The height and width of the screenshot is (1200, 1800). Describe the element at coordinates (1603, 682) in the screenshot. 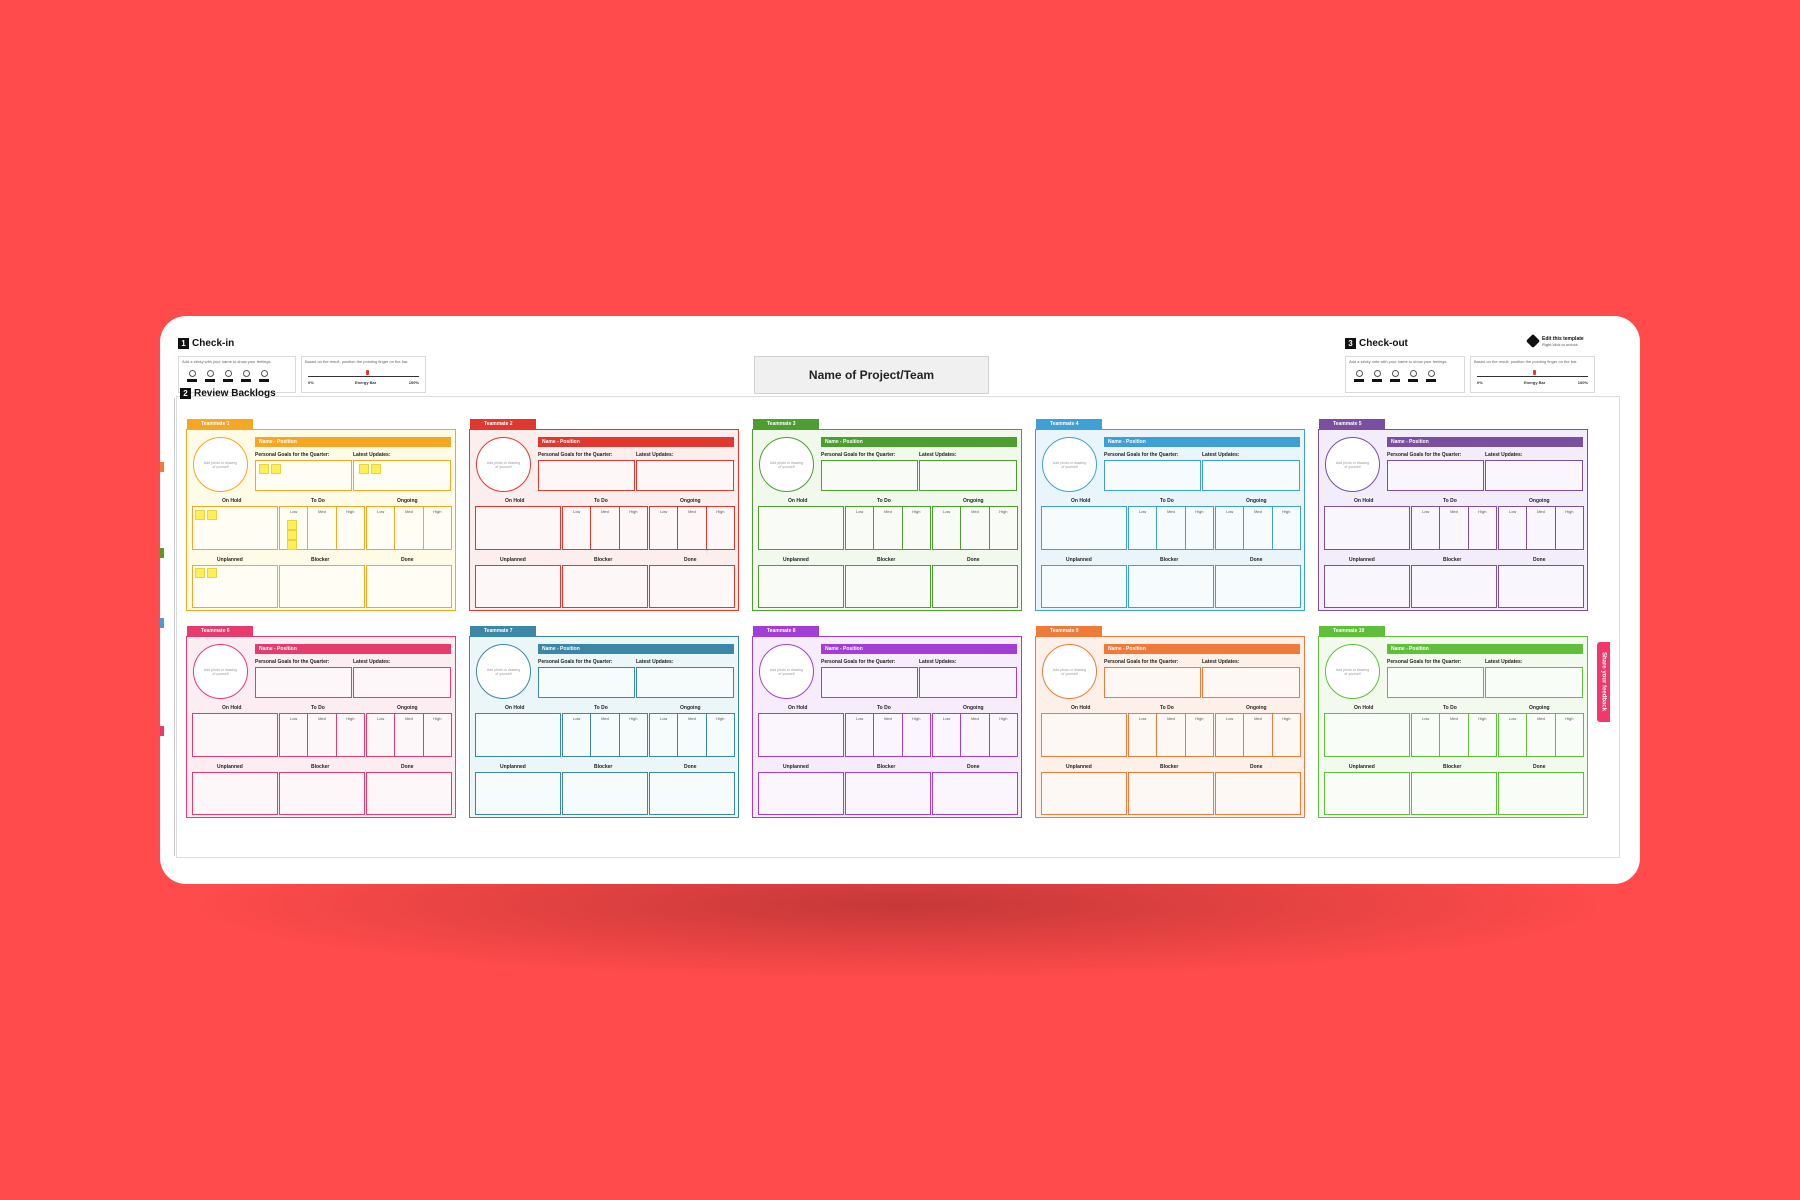

I see `feedback-tab: Share your feedback` at that location.